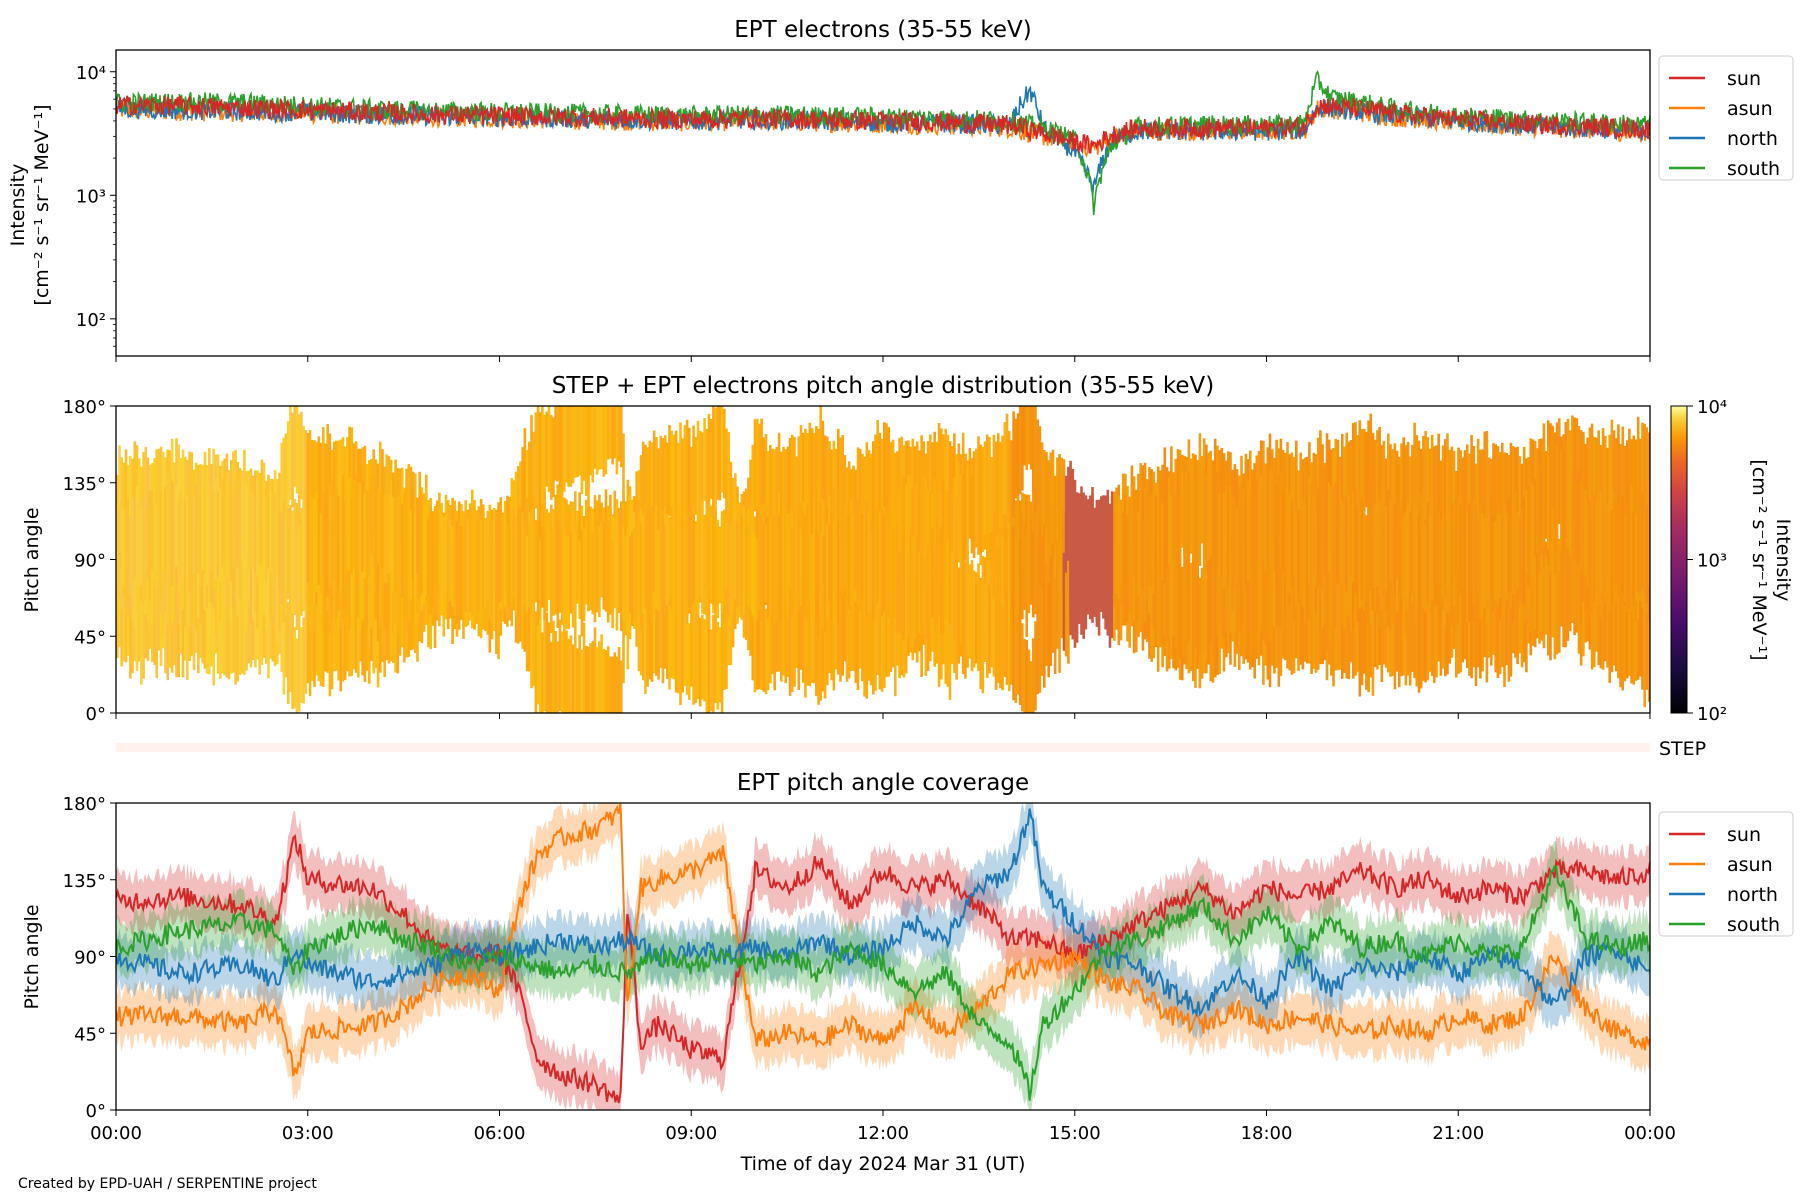 This screenshot has width=1800, height=1200. I want to click on panel1-ylabel-1: Intensity, so click(18, 205).